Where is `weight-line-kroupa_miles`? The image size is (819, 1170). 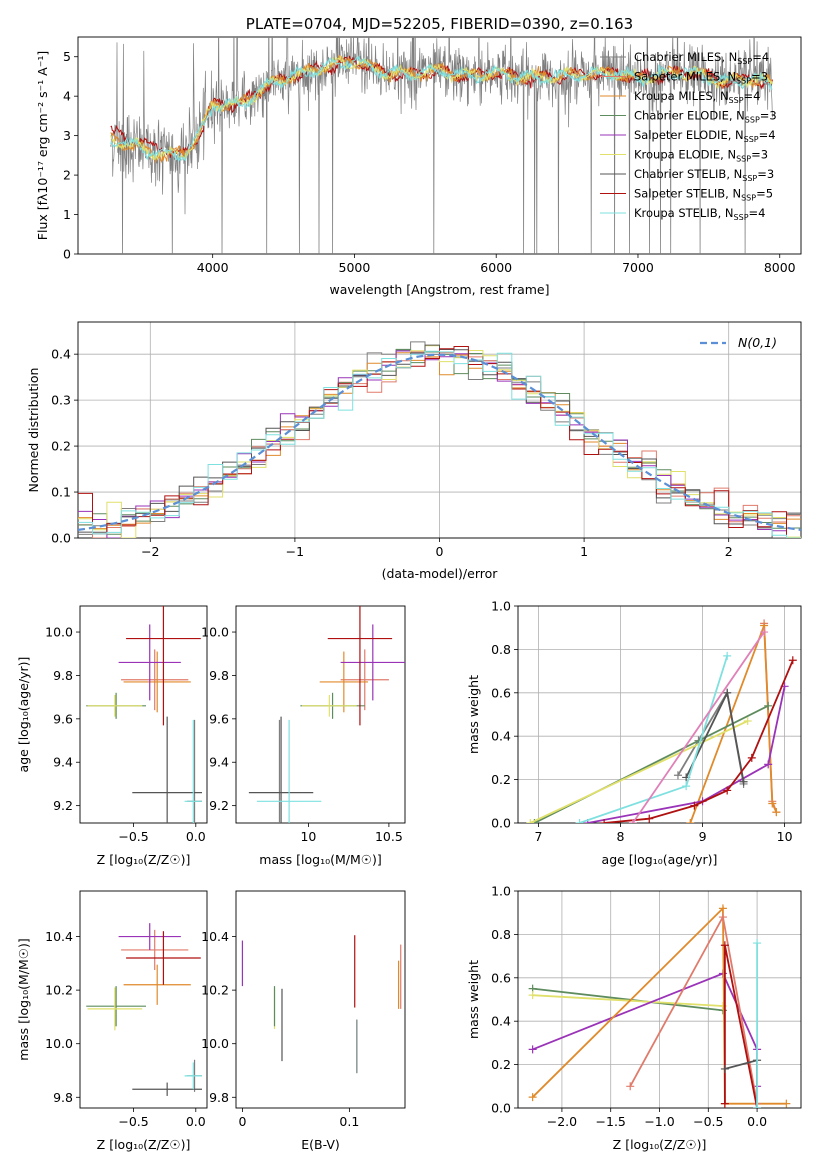
weight-line-kroupa_miles is located at coordinates (733, 724).